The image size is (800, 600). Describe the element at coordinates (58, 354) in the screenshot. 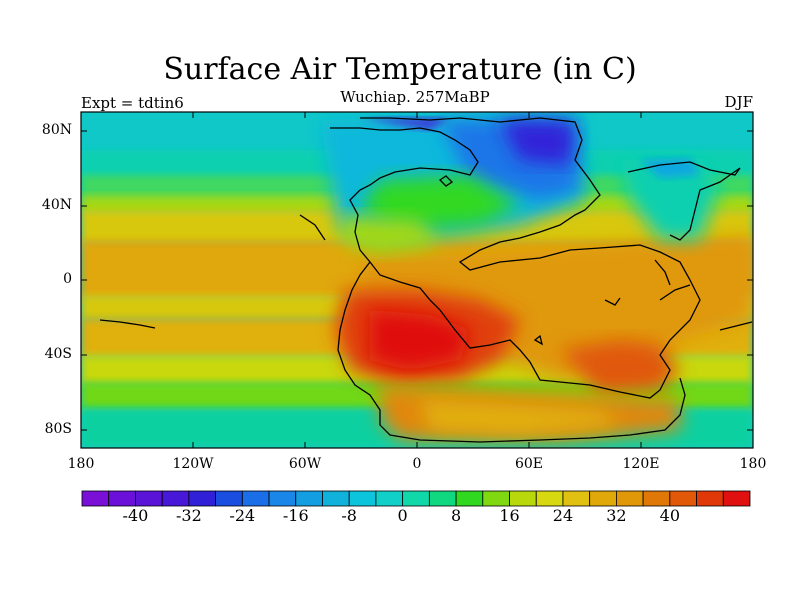

I see `lat-tick-label: 40S` at that location.